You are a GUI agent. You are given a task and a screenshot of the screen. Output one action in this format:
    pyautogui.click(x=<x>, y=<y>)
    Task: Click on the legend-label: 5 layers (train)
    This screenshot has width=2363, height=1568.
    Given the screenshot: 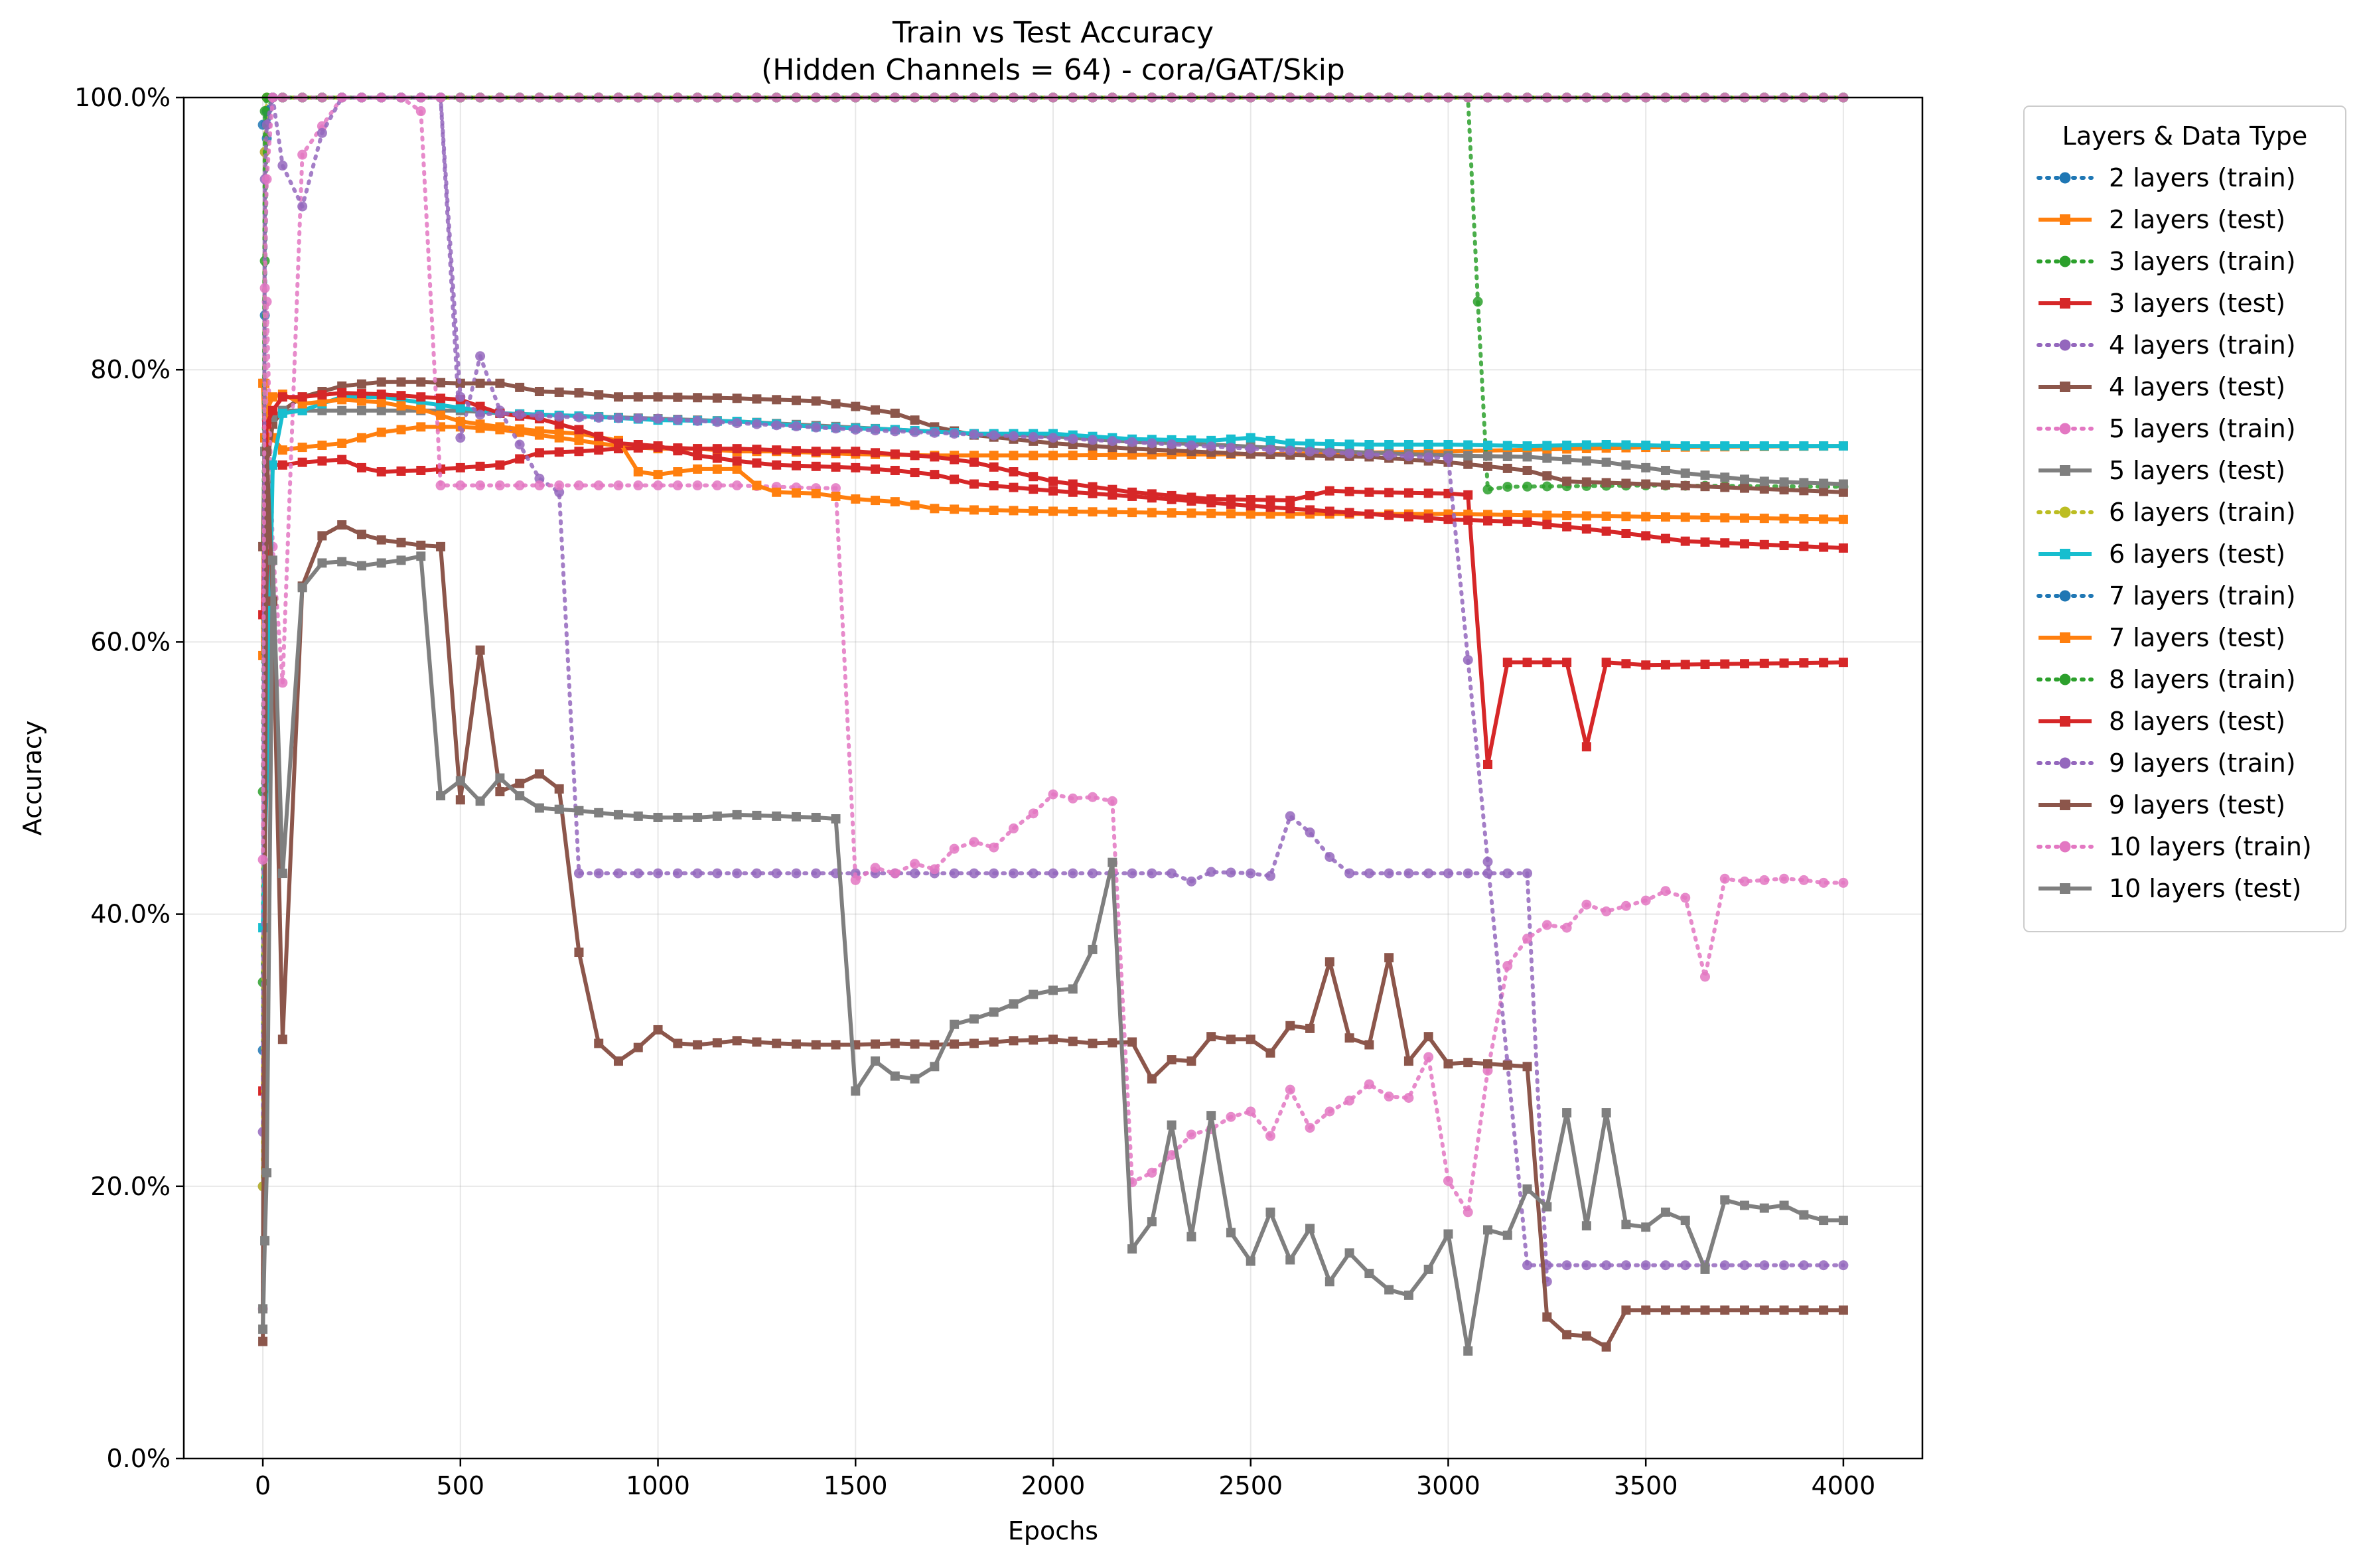 What is the action you would take?
    pyautogui.click(x=2202, y=428)
    